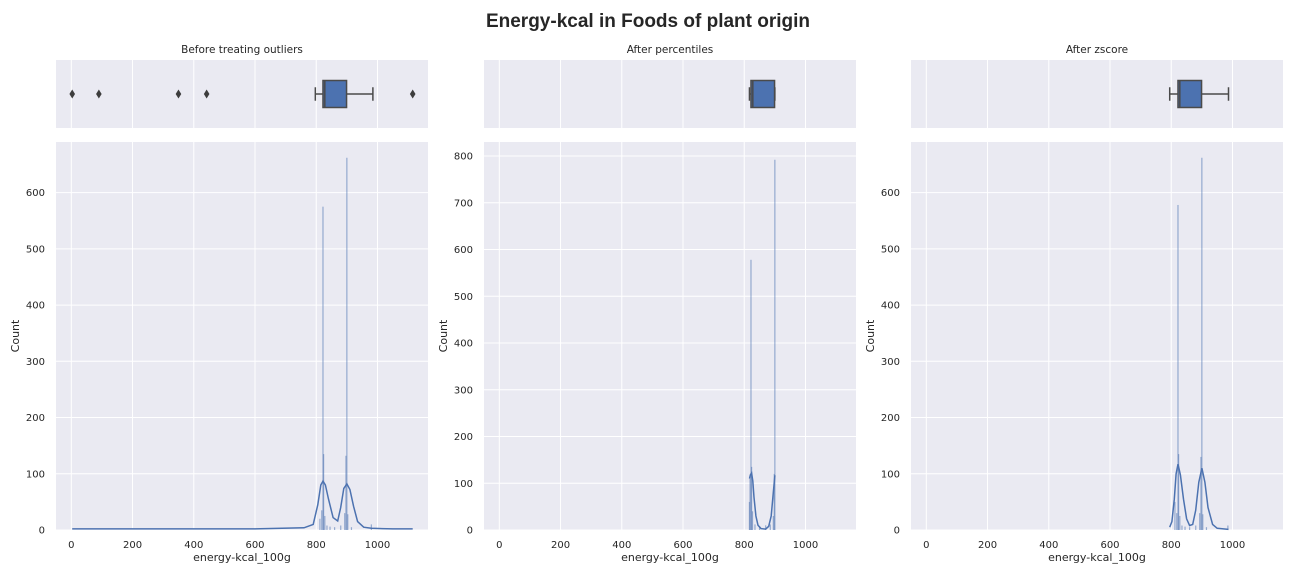  I want to click on kde-line, so click(1199, 497).